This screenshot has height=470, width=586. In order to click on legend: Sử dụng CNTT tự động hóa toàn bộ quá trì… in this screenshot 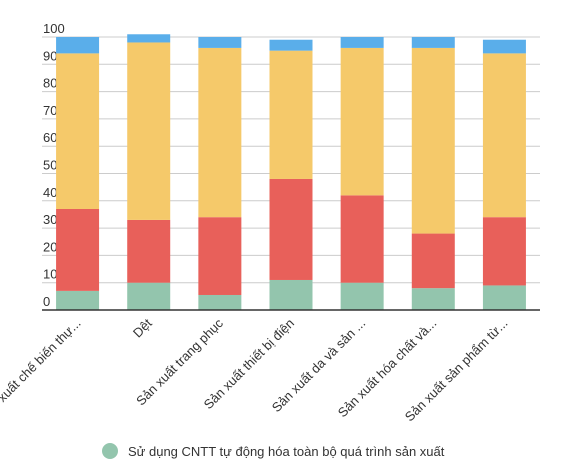, I will do `click(273, 451)`.